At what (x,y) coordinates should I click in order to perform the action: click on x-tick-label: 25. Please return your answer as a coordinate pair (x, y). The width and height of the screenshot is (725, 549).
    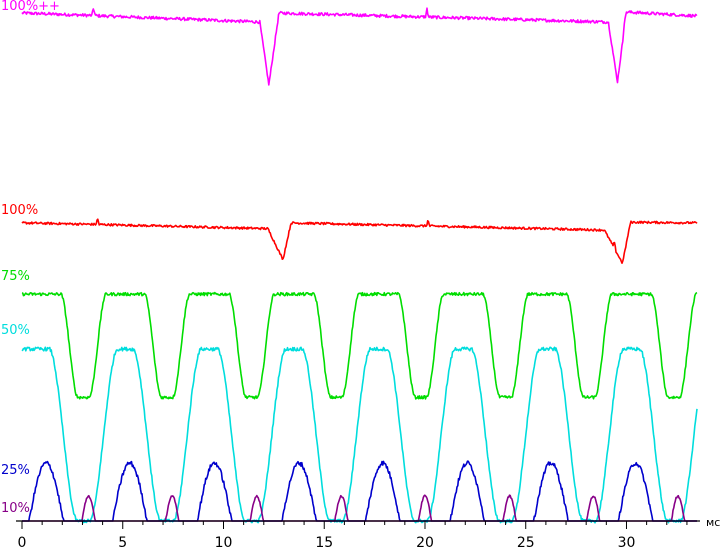
    Looking at the image, I should click on (526, 542).